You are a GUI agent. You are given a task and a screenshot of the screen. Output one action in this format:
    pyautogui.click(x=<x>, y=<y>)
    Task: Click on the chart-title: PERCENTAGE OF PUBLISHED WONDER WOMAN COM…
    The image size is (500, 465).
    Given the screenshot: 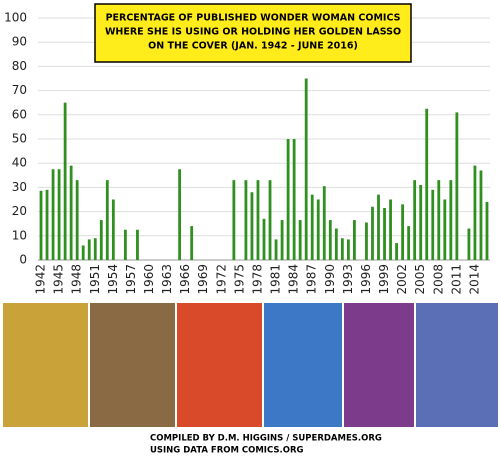 What is the action you would take?
    pyautogui.click(x=253, y=18)
    